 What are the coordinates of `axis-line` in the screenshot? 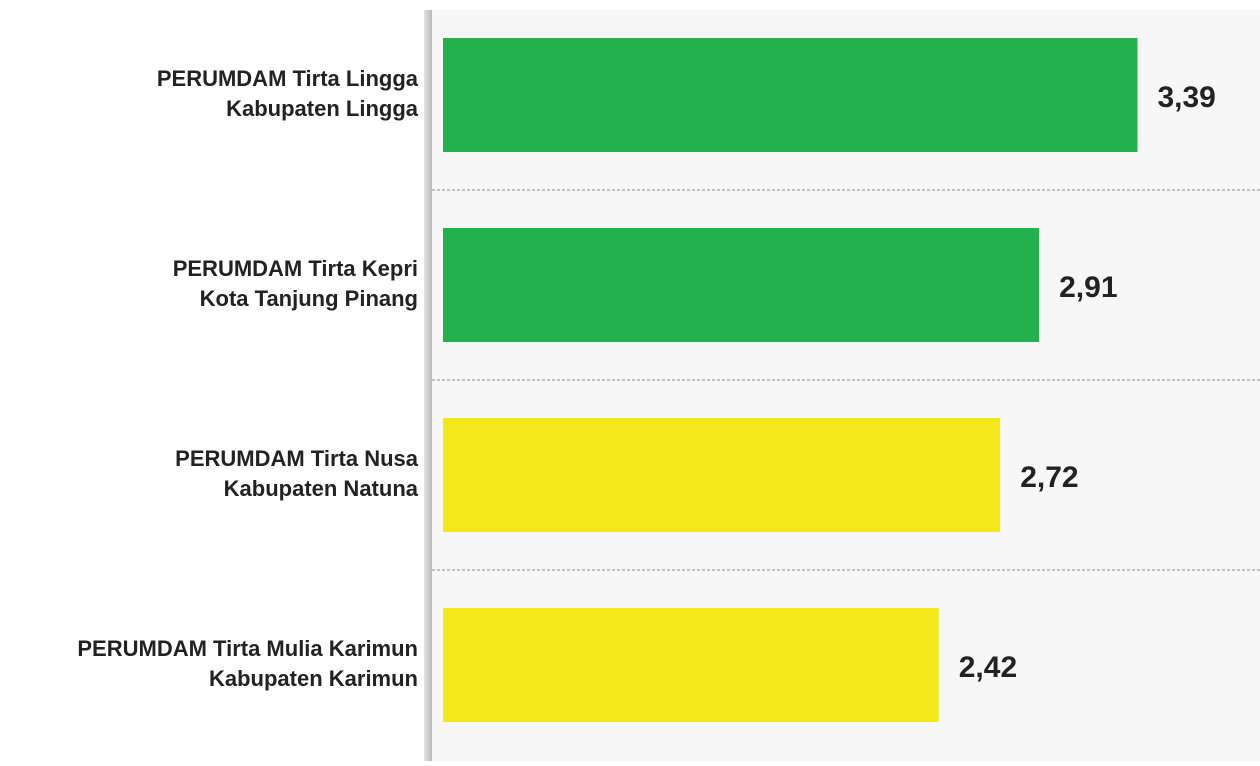 It's located at (428, 385).